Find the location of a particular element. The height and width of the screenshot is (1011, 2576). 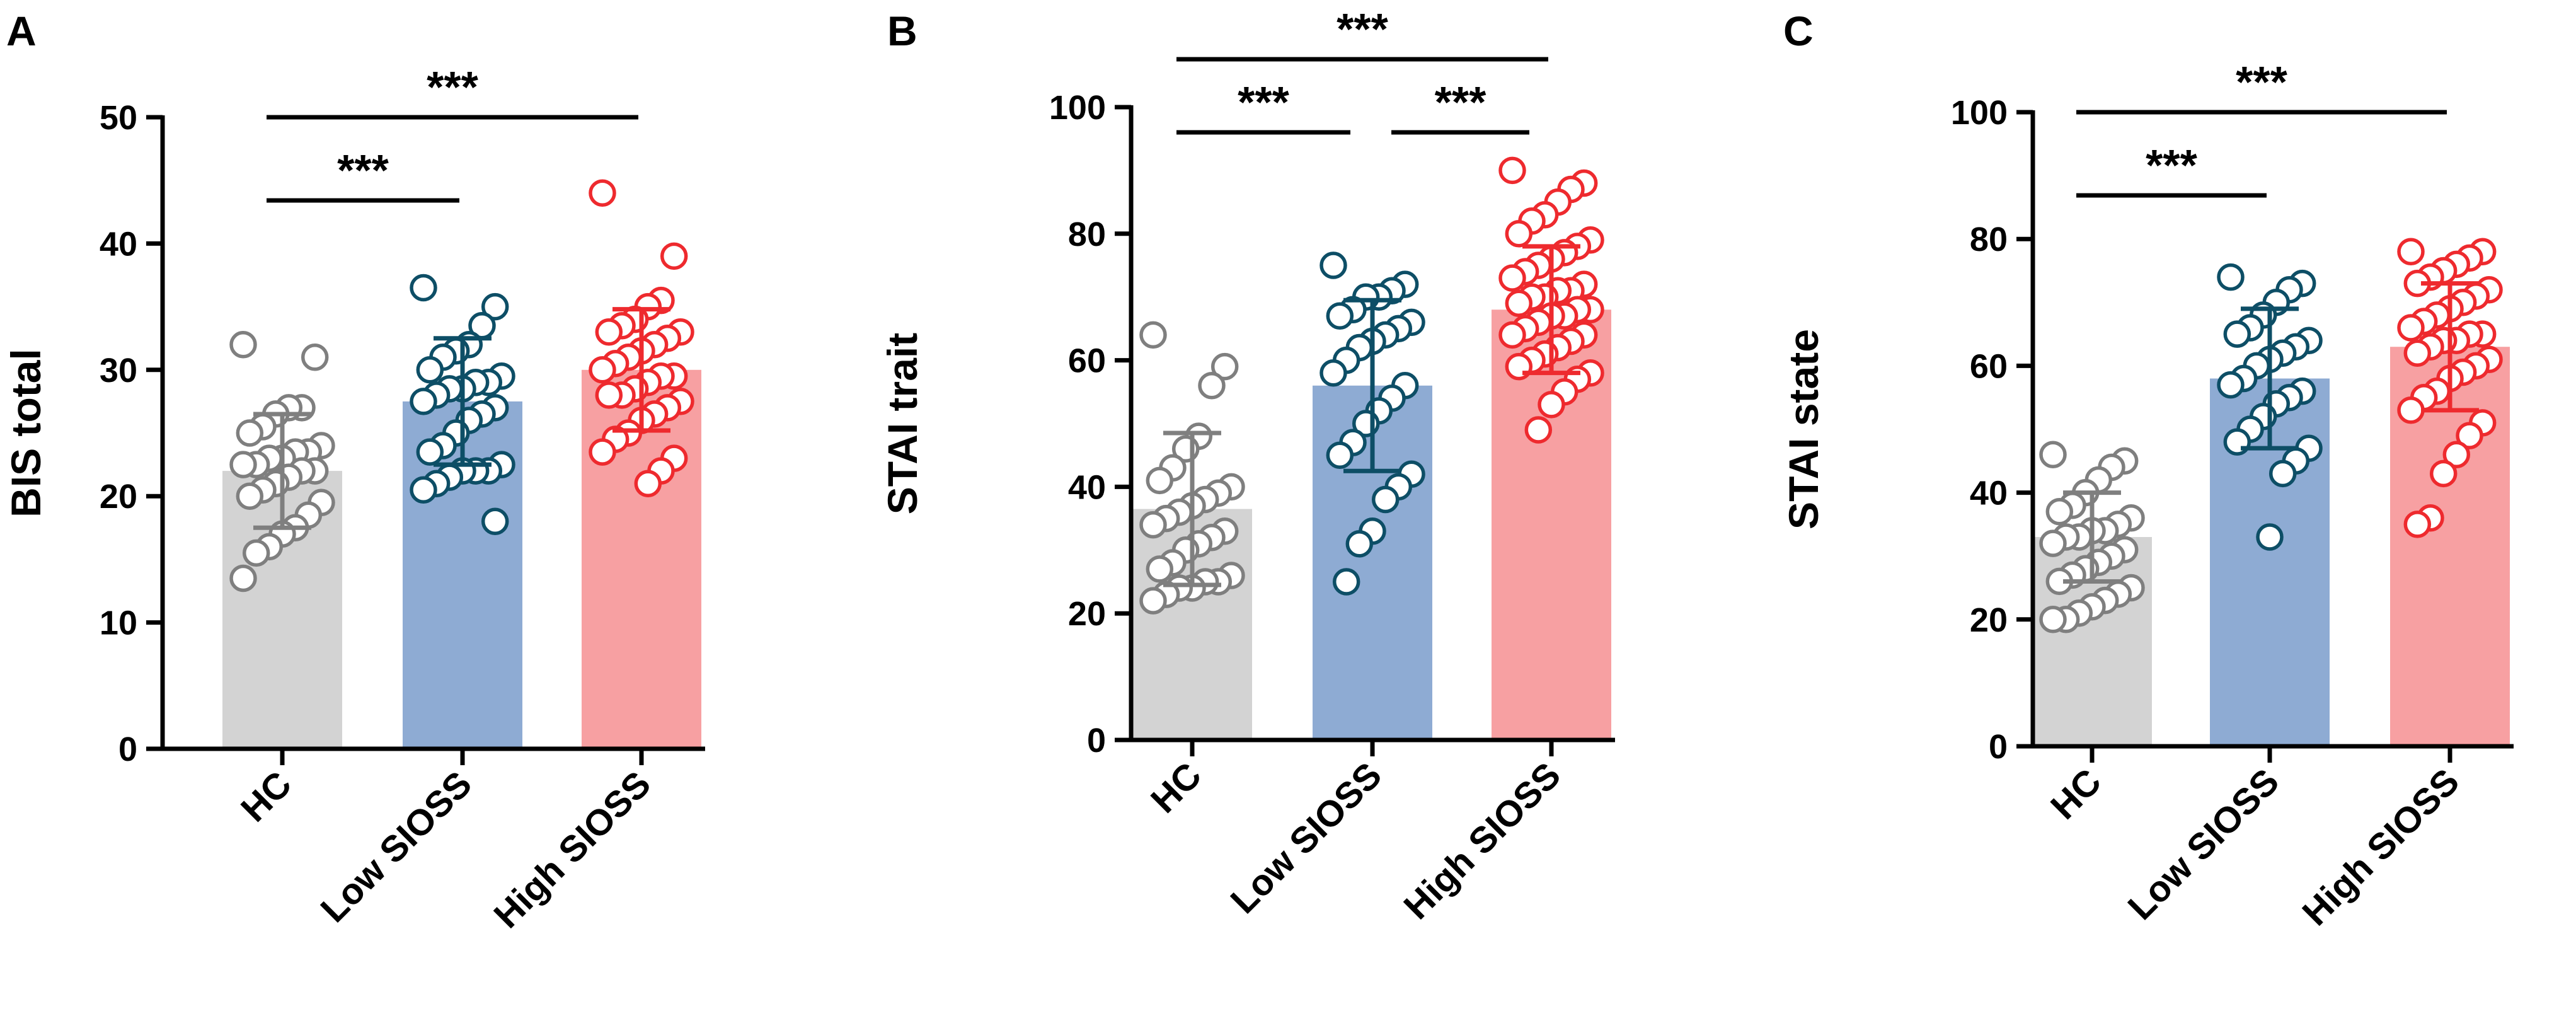

y-tick-label: 30 is located at coordinates (118, 371).